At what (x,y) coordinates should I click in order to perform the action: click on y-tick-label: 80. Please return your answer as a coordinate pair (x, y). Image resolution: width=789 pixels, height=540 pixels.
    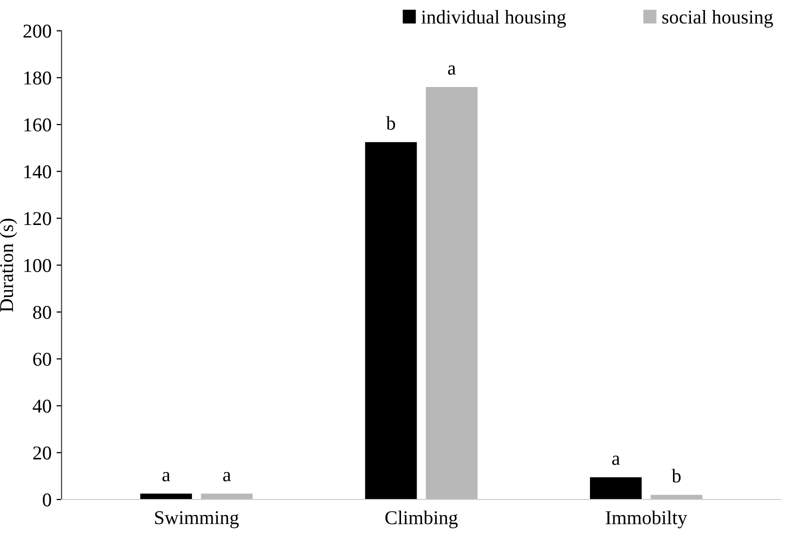
    Looking at the image, I should click on (42, 312).